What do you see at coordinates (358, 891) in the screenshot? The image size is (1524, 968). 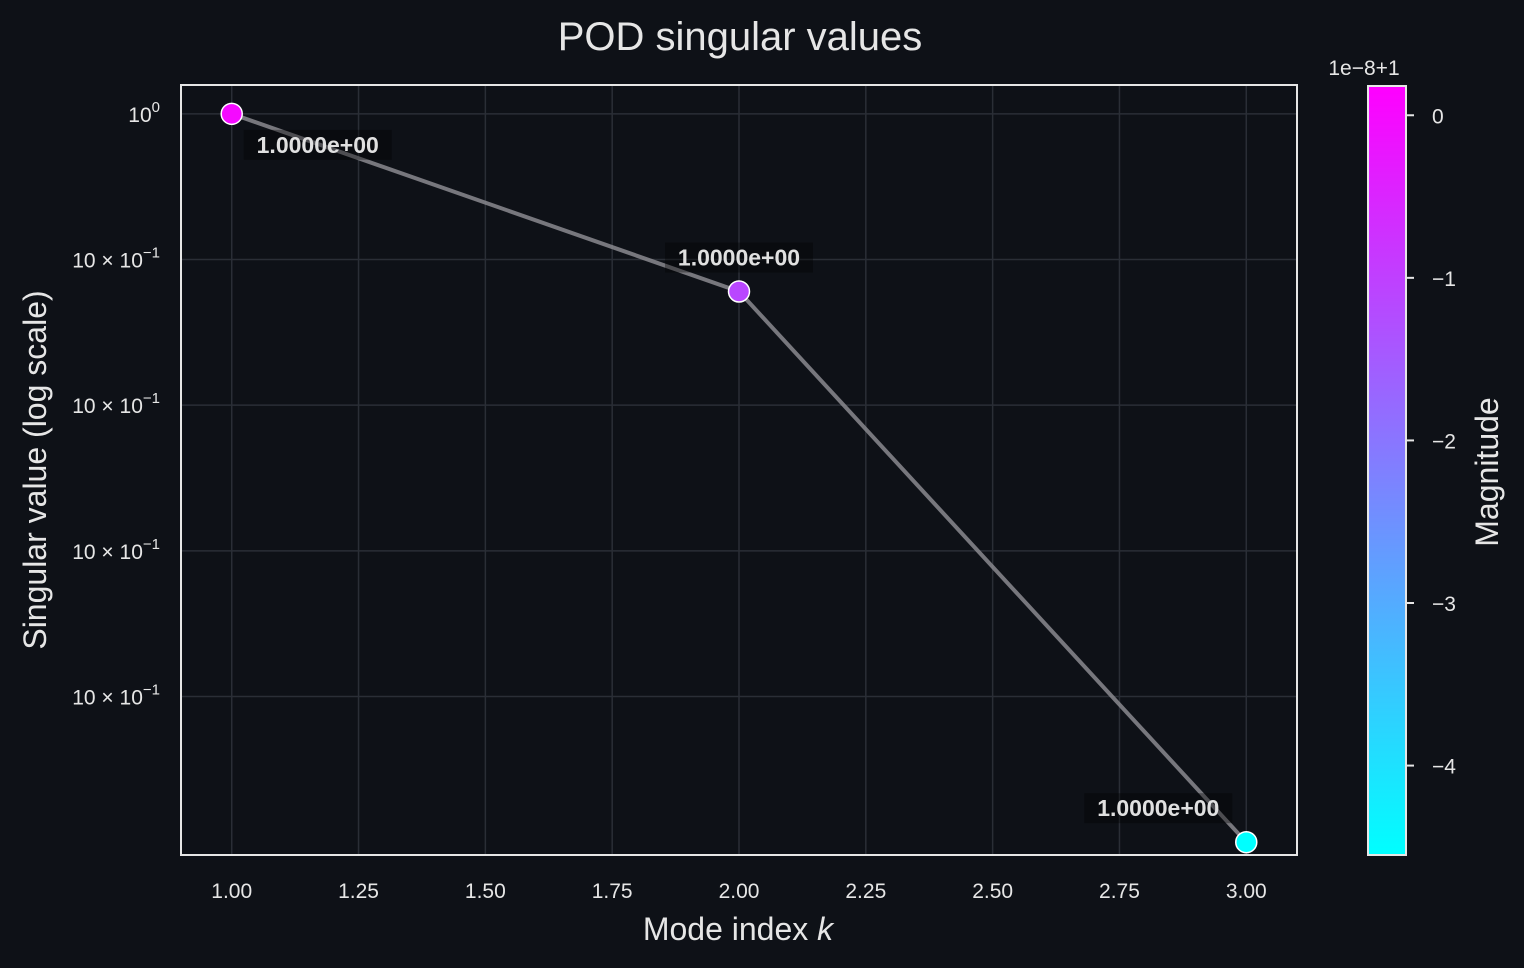 I see `x-tick-label: 1.25` at bounding box center [358, 891].